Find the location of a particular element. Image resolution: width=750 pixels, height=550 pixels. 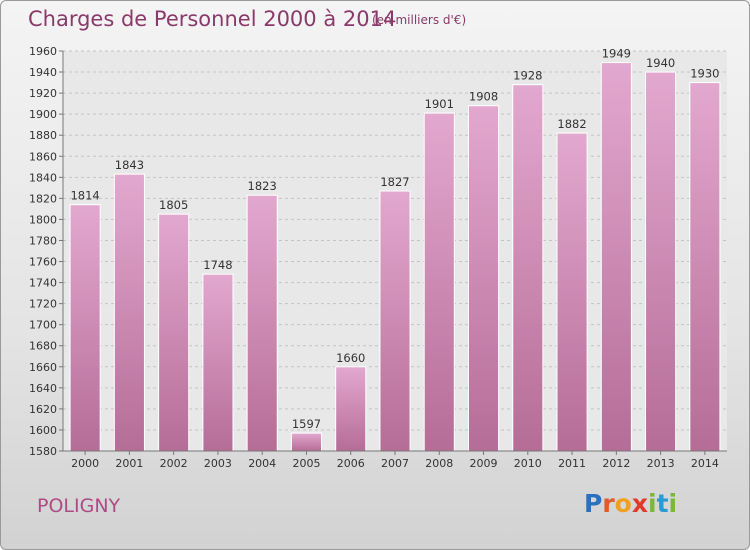

proxiti-logo: Proxiti is located at coordinates (630, 503).